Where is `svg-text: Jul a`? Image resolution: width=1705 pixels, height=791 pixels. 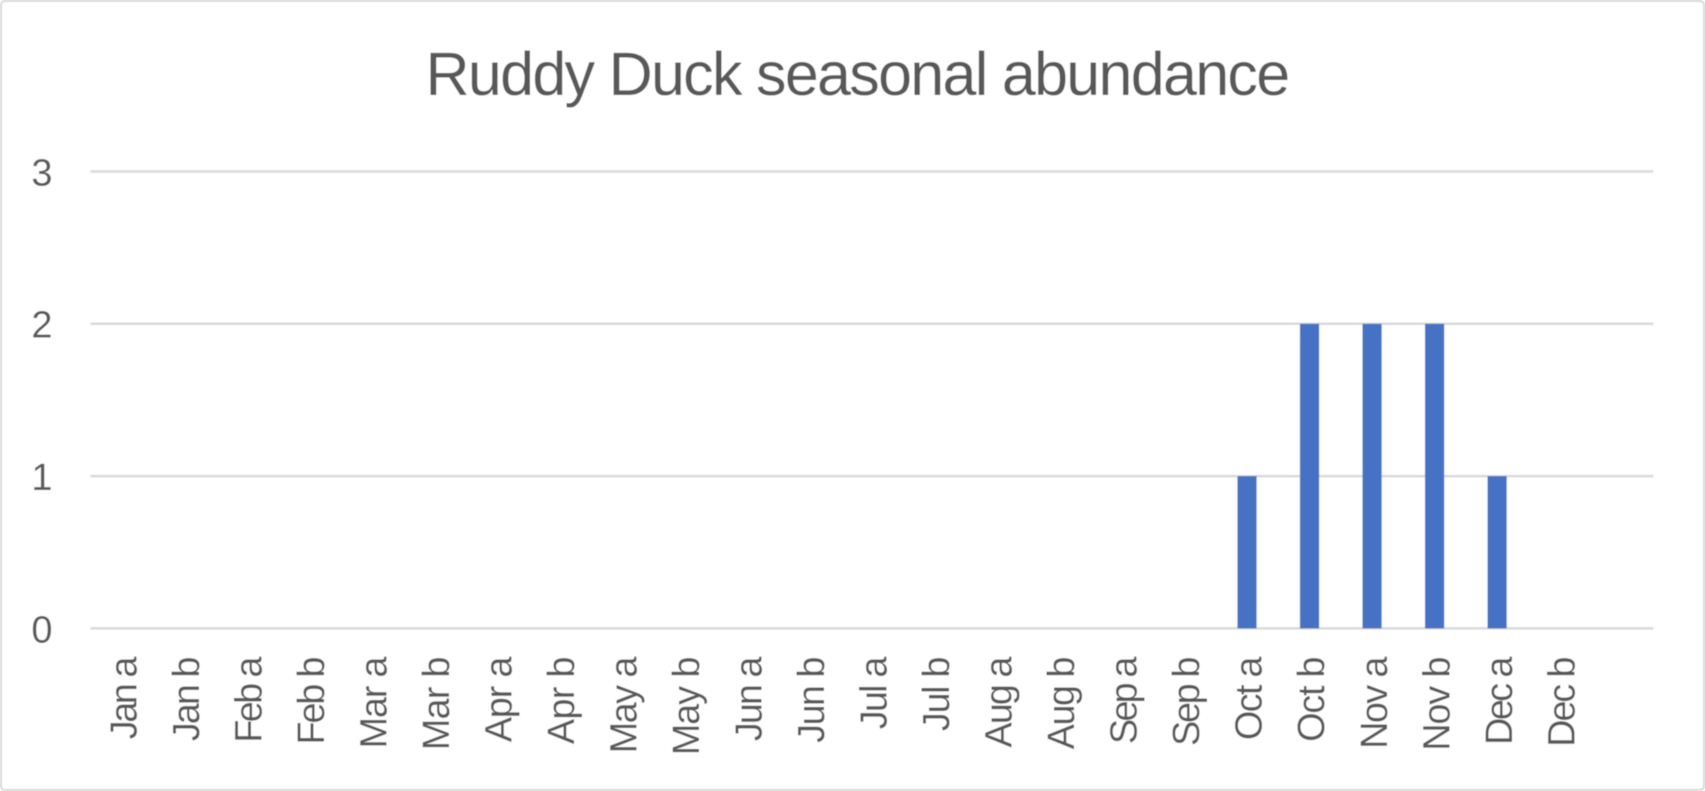
svg-text: Jul a is located at coordinates (875, 693).